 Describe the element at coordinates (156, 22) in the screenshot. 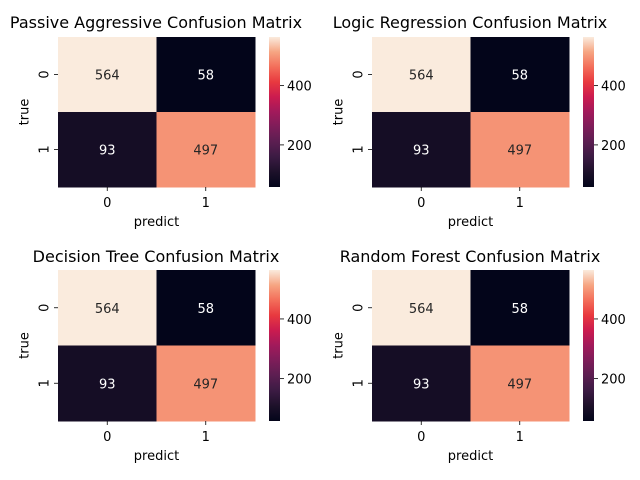

I see `chart-title: Passive Aggressive Confusion Matrix` at that location.